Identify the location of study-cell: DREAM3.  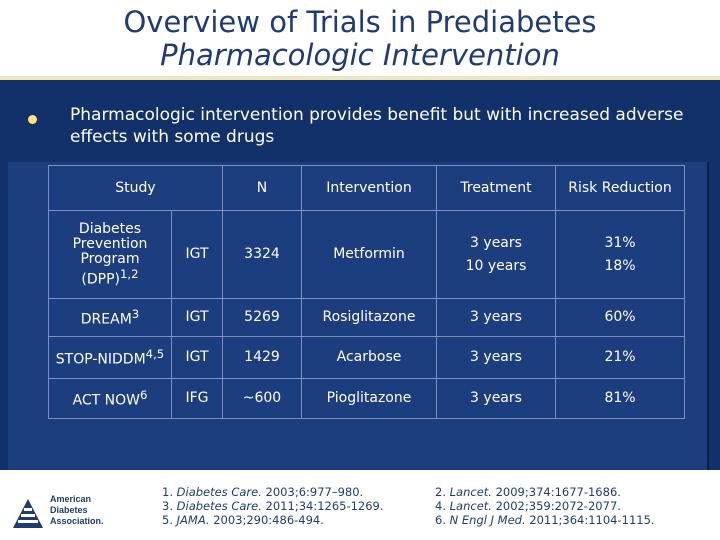
(110, 317).